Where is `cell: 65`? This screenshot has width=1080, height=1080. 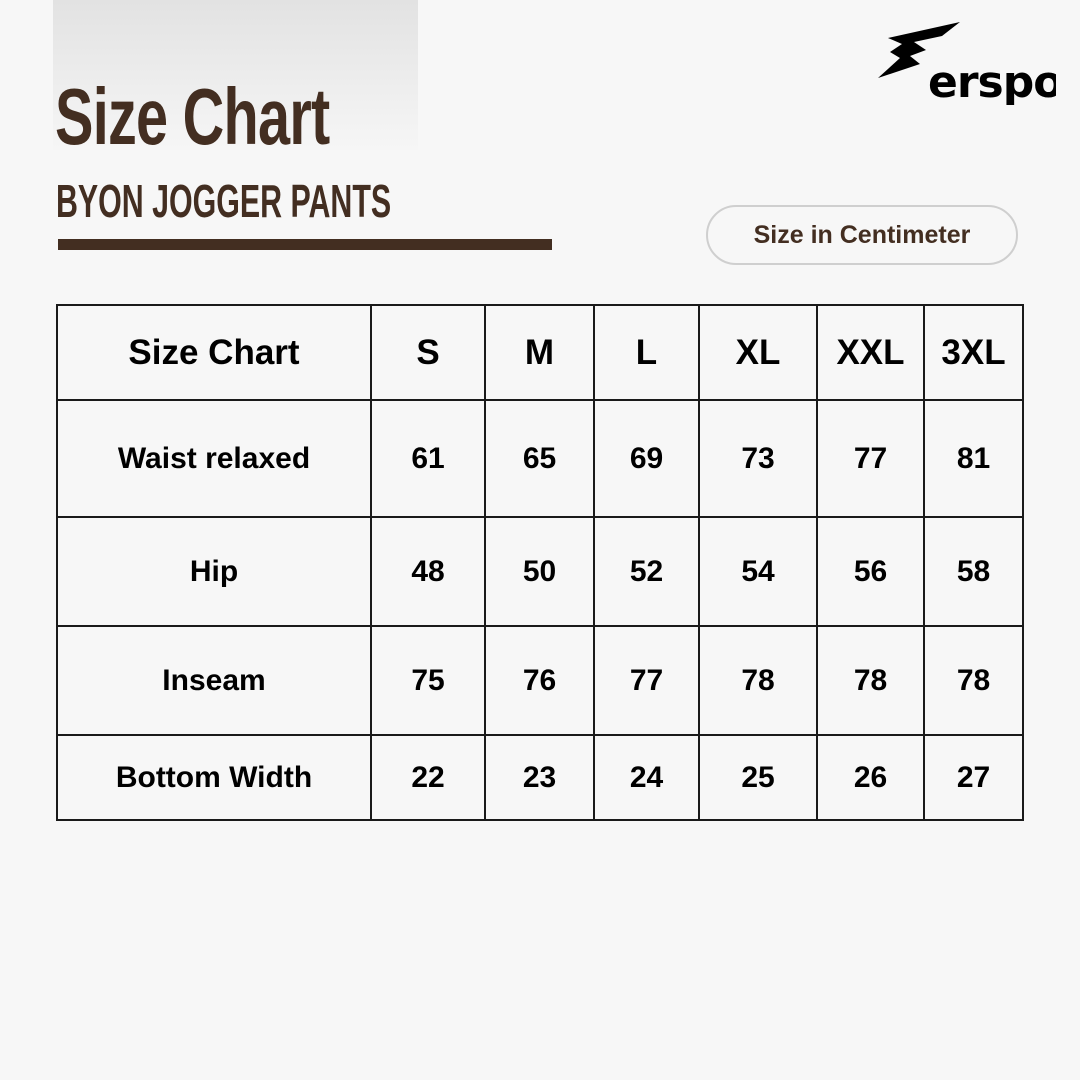 cell: 65 is located at coordinates (539, 458).